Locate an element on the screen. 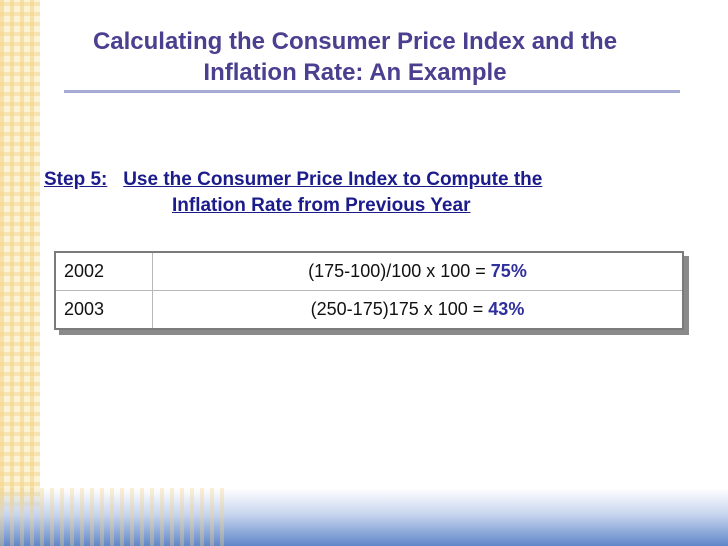 This screenshot has height=546, width=728. inflation-result: 43% is located at coordinates (506, 309).